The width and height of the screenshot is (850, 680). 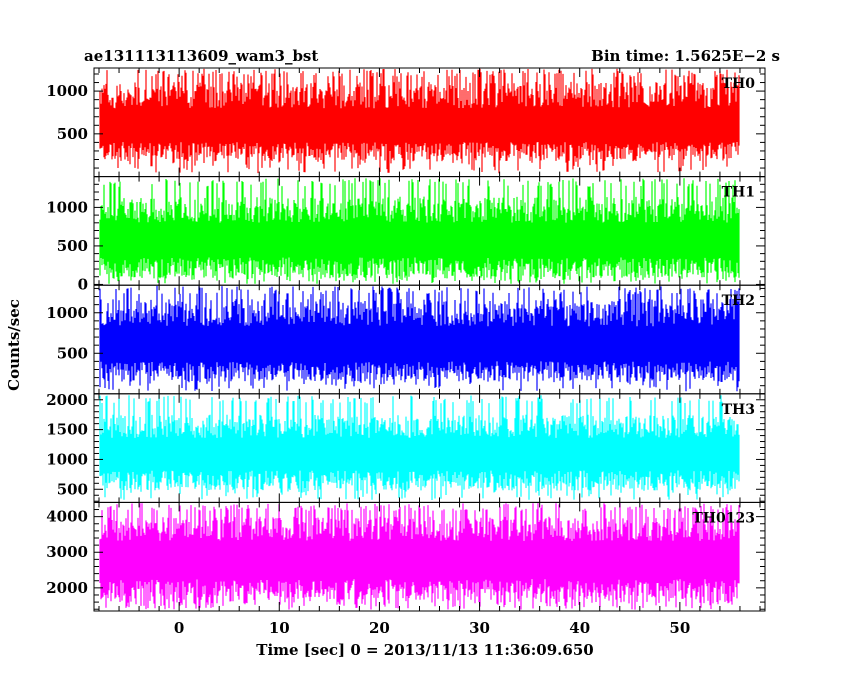 I want to click on panel-label: TH2, so click(x=738, y=301).